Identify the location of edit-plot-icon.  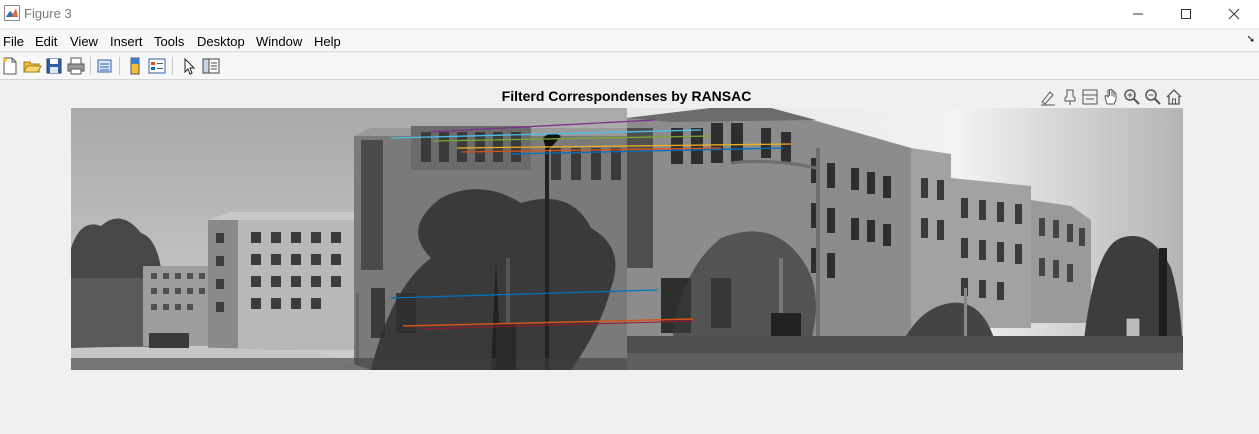
(189, 66).